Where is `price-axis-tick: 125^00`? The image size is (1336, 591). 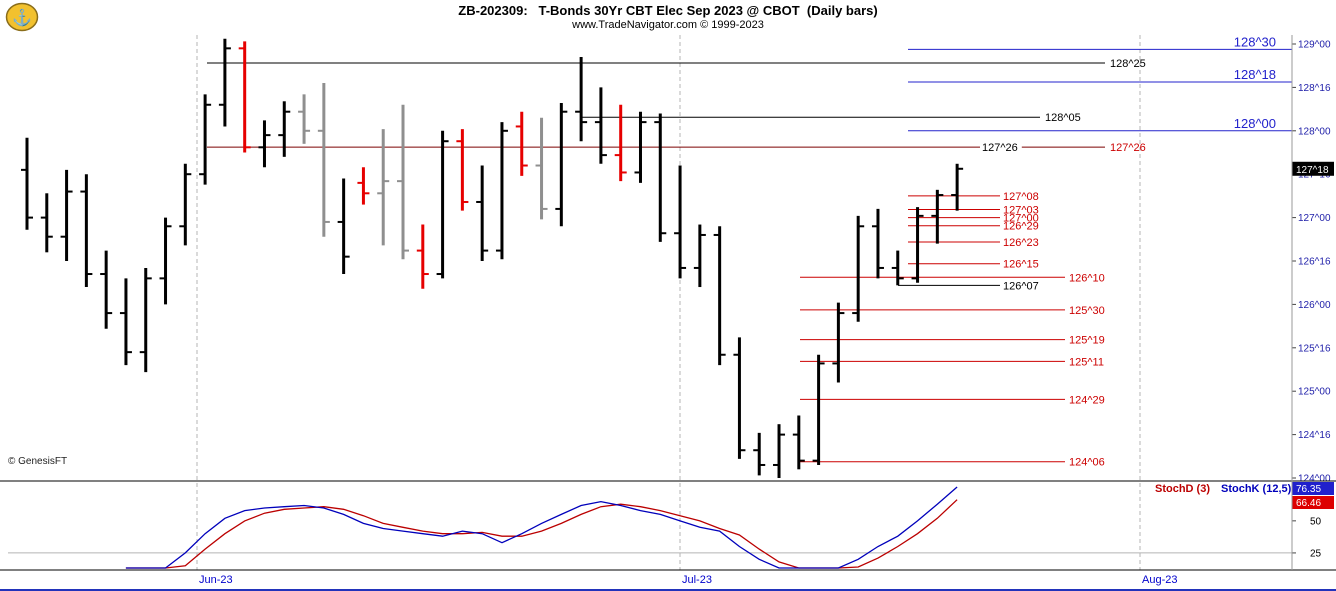
price-axis-tick: 125^00 is located at coordinates (1314, 392).